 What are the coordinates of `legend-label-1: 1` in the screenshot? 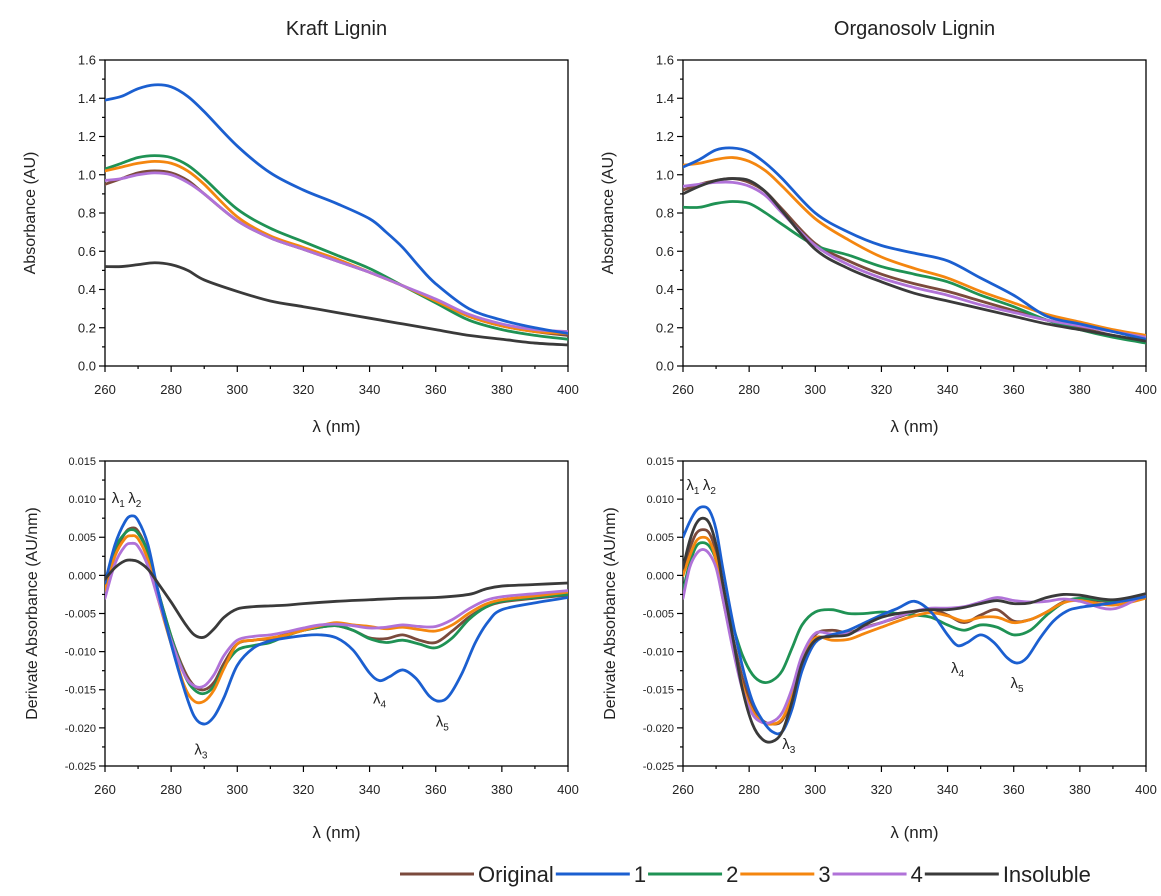 It's located at (640, 874).